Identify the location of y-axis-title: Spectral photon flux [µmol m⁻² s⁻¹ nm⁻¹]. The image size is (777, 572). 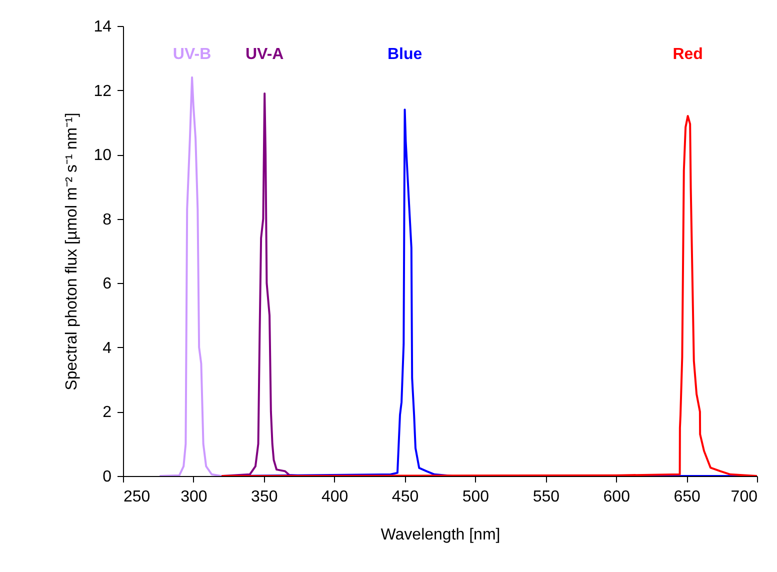
(72, 251).